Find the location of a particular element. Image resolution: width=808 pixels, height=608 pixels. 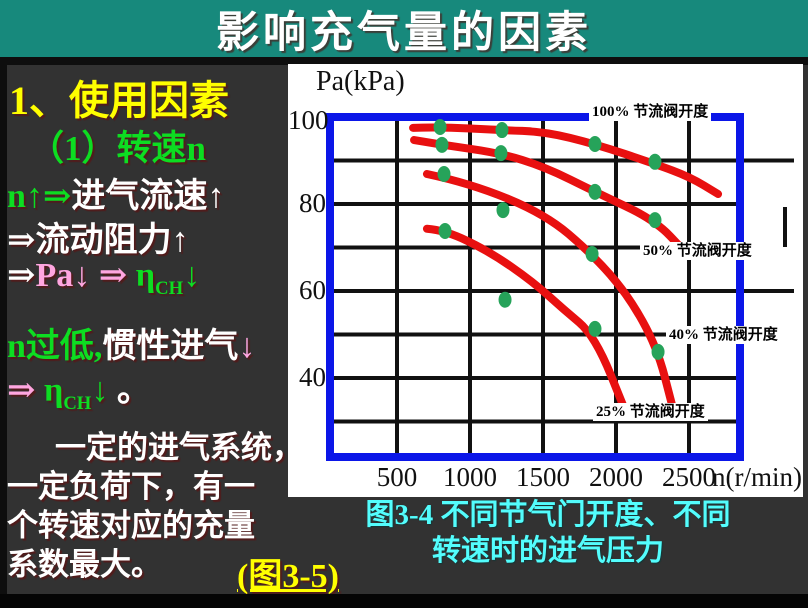

eta-ch-symbol2: ηCH↓ is located at coordinates (76, 393).